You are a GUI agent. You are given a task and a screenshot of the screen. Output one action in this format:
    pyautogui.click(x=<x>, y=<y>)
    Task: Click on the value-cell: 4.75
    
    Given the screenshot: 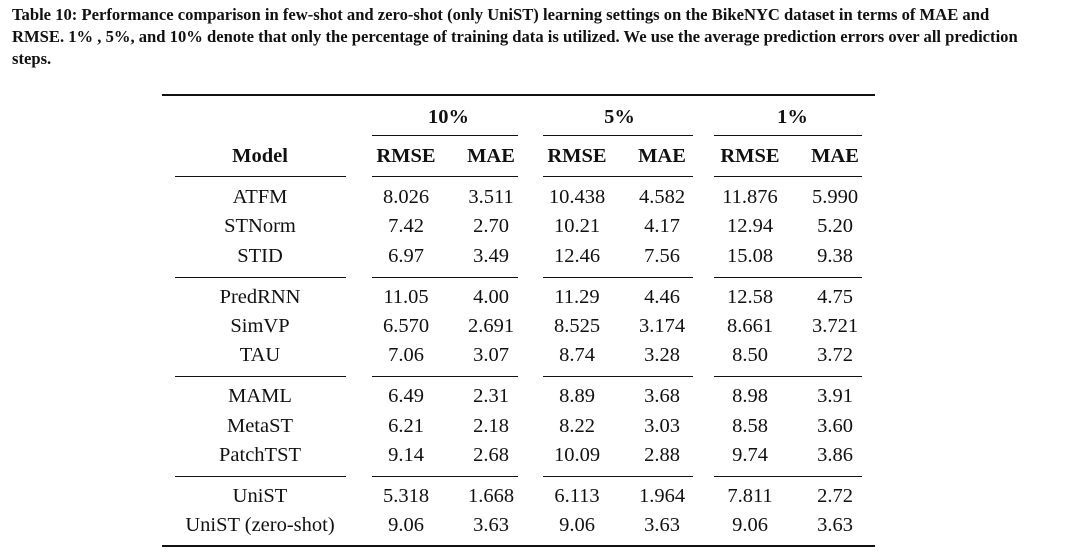 What is the action you would take?
    pyautogui.click(x=835, y=296)
    